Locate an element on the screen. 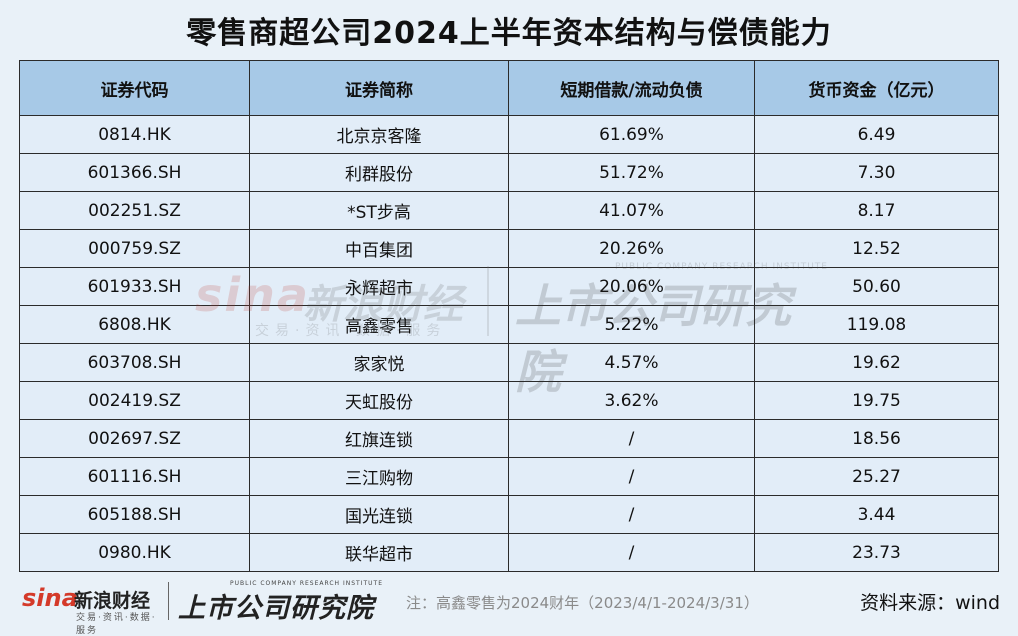  cell-security-code: 002697.SZ is located at coordinates (134, 438).